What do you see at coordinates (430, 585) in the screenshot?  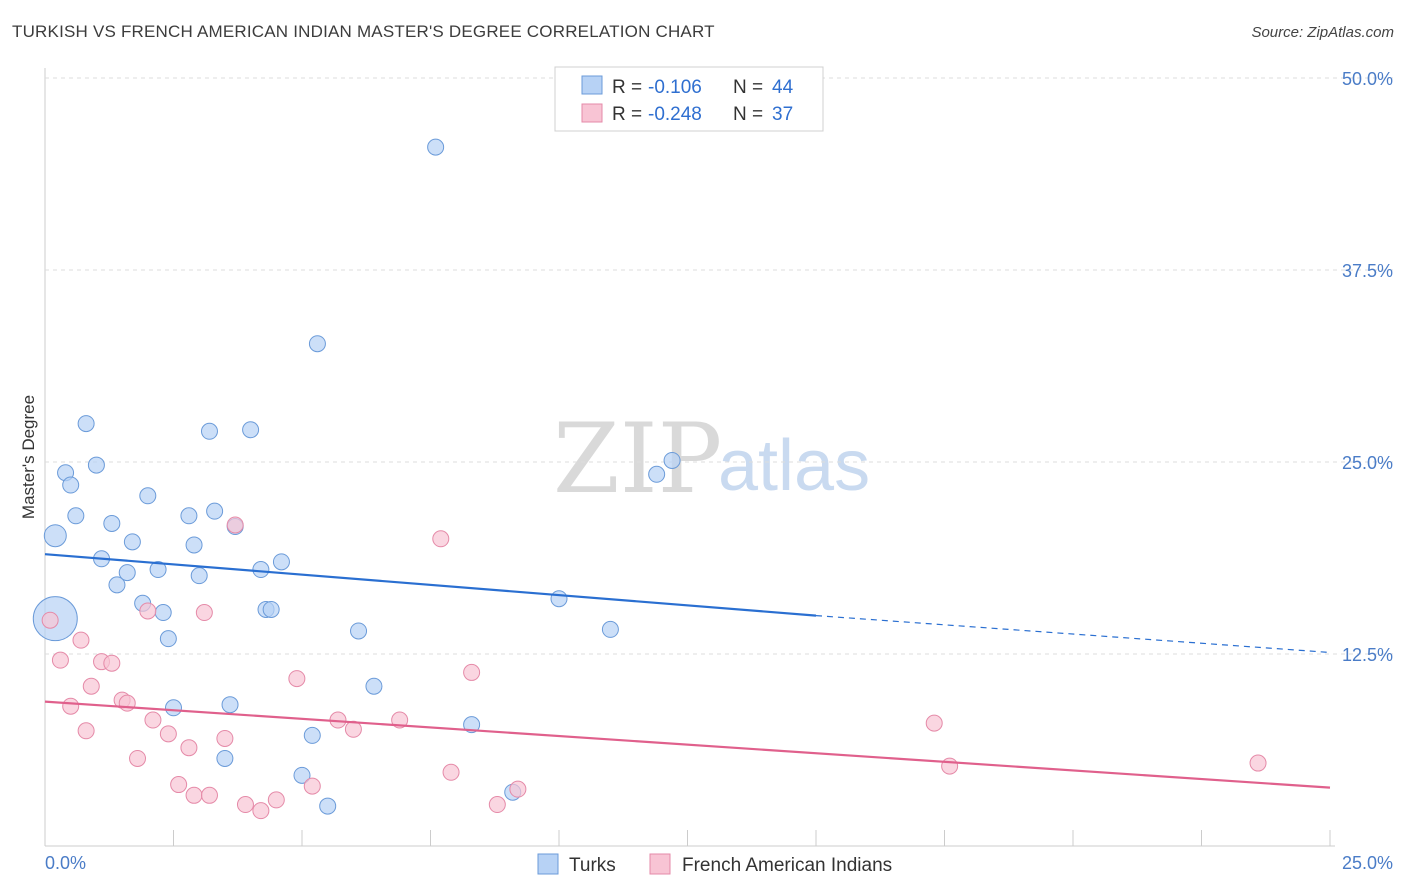 I see `turks-trend-line` at bounding box center [430, 585].